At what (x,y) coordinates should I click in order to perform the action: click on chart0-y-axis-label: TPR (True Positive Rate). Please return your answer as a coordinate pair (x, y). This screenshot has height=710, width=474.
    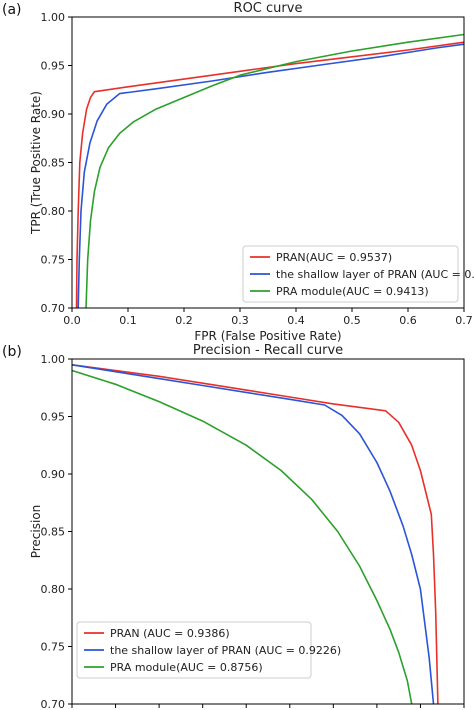
    Looking at the image, I should click on (36, 163).